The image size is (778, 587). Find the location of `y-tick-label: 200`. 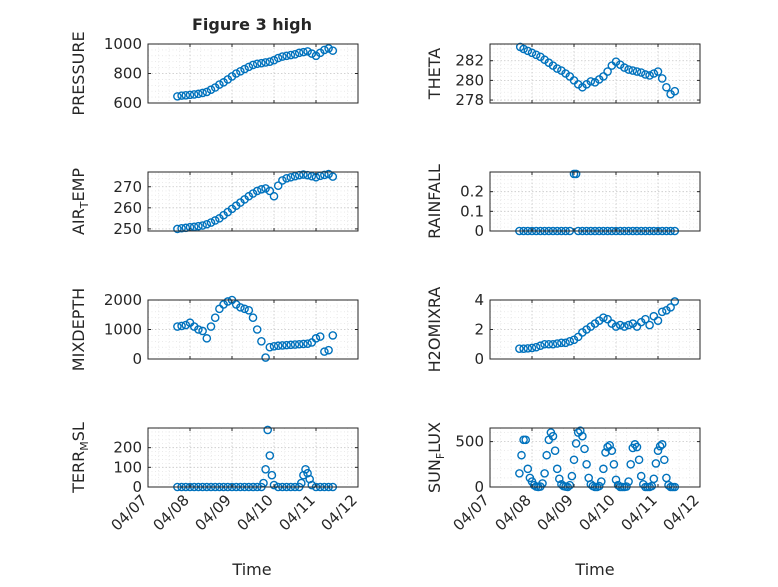

y-tick-label: 200 is located at coordinates (127, 448).